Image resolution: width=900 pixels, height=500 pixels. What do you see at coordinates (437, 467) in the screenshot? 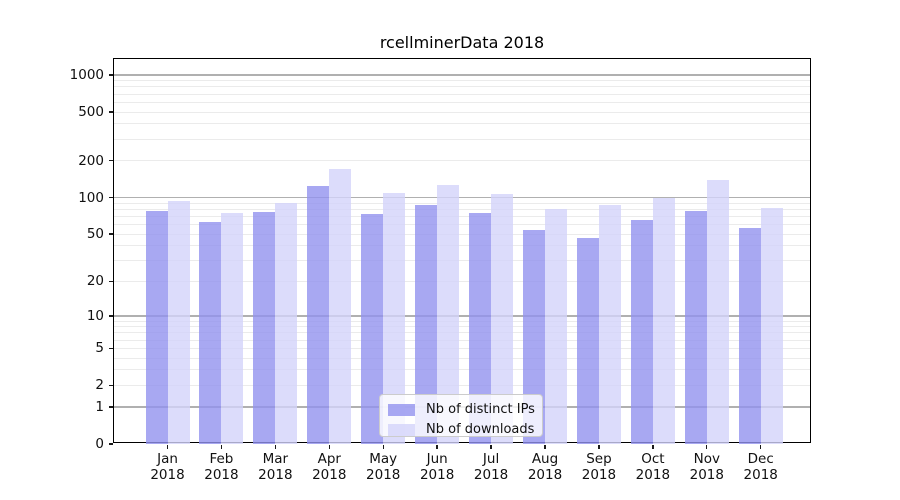
I see `x-tick-label: Jun 2018` at bounding box center [437, 467].